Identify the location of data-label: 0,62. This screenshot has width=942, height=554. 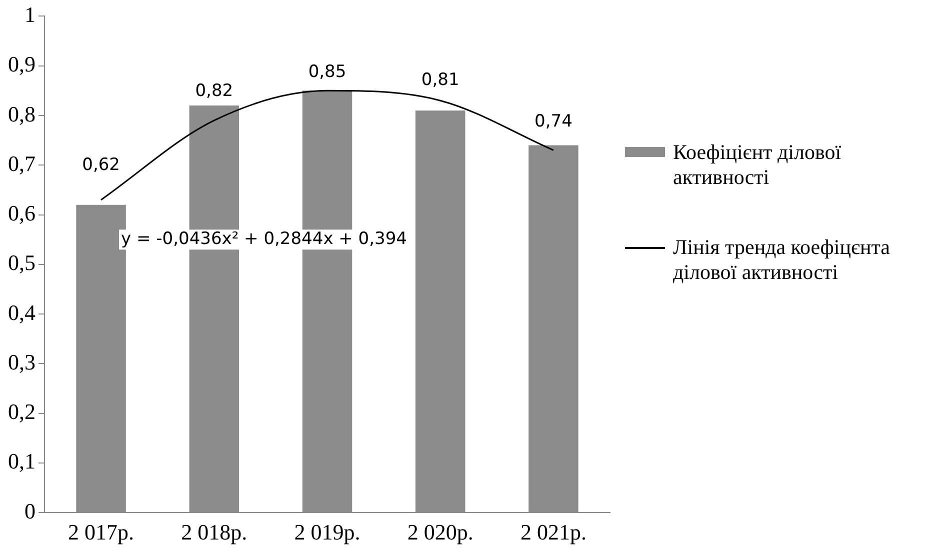
(101, 165).